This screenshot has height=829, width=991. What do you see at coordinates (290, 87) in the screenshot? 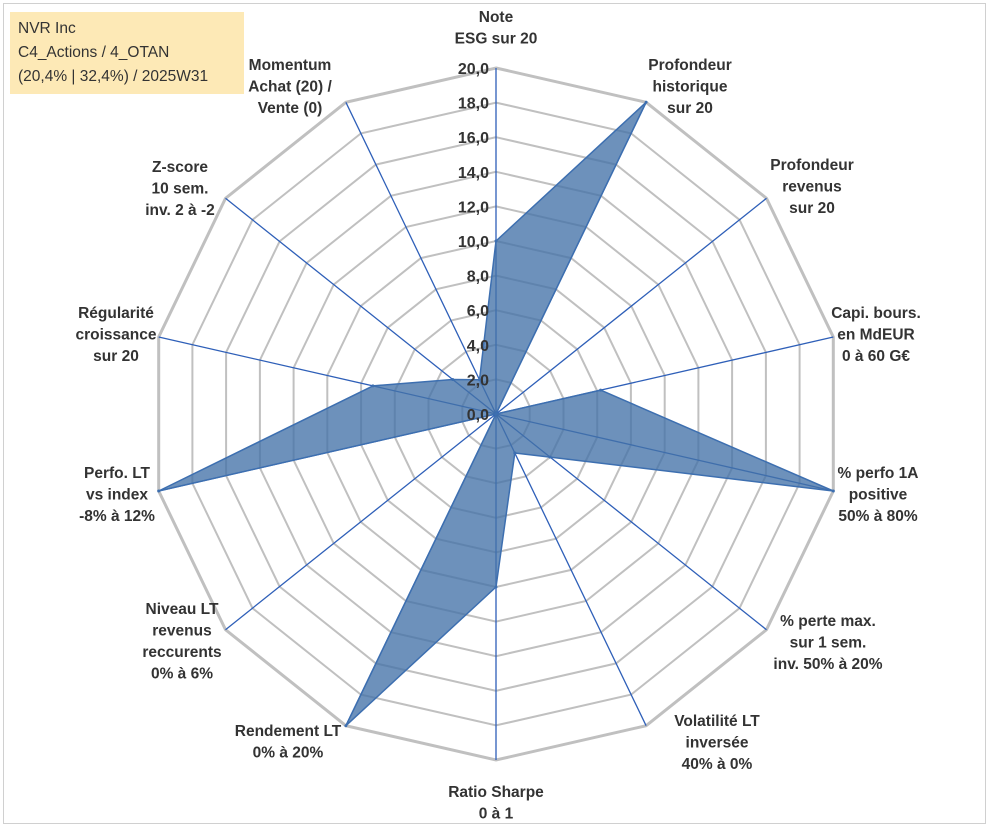
I see `category-label: Momentum Achat (20) / Vente (0)` at bounding box center [290, 87].